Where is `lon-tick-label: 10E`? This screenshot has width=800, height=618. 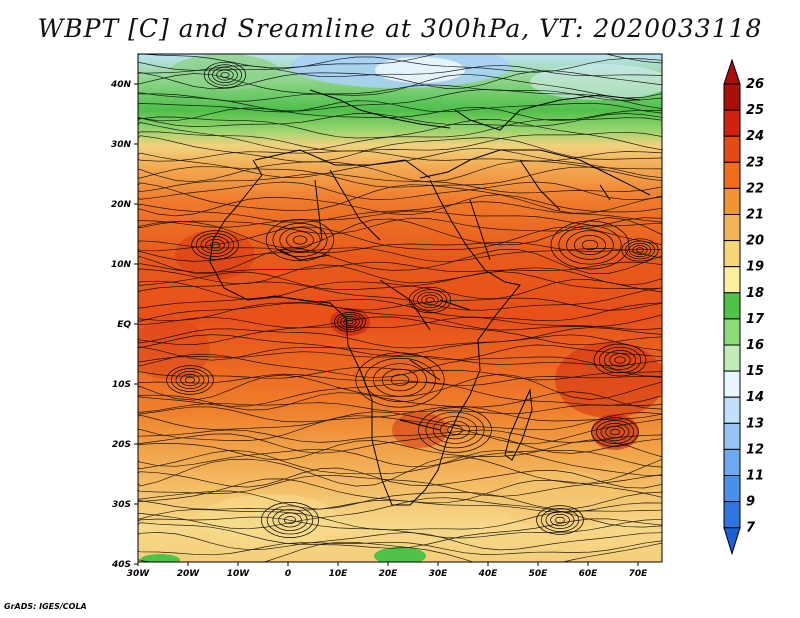
lon-tick-label: 10E is located at coordinates (339, 574).